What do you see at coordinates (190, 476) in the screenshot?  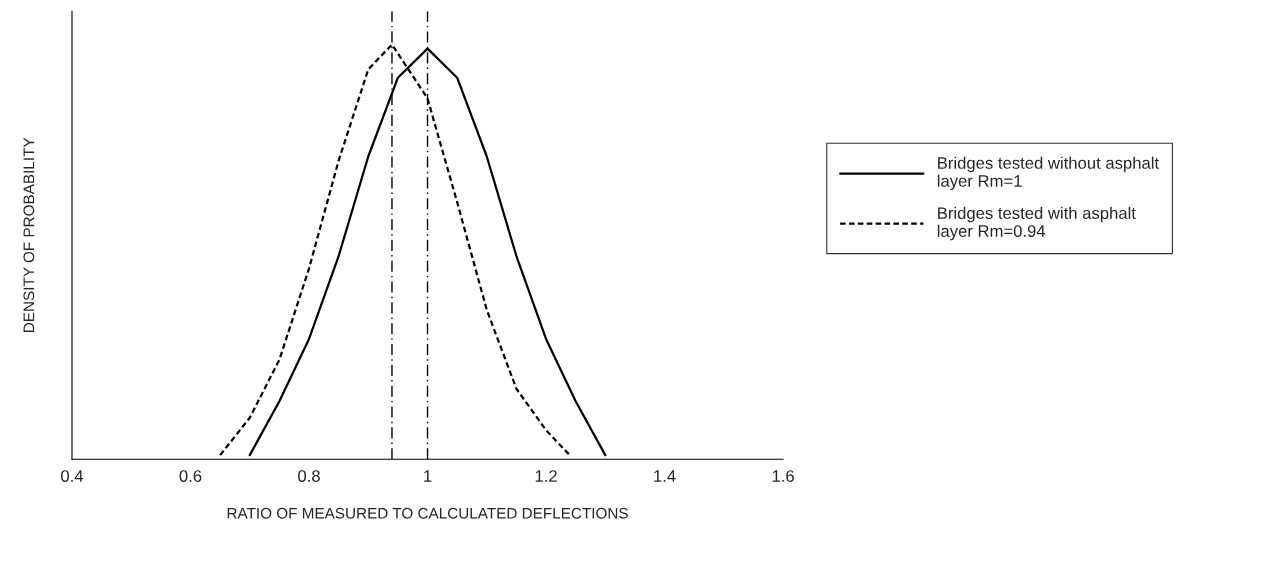 I see `x-tick-label: 0.6` at bounding box center [190, 476].